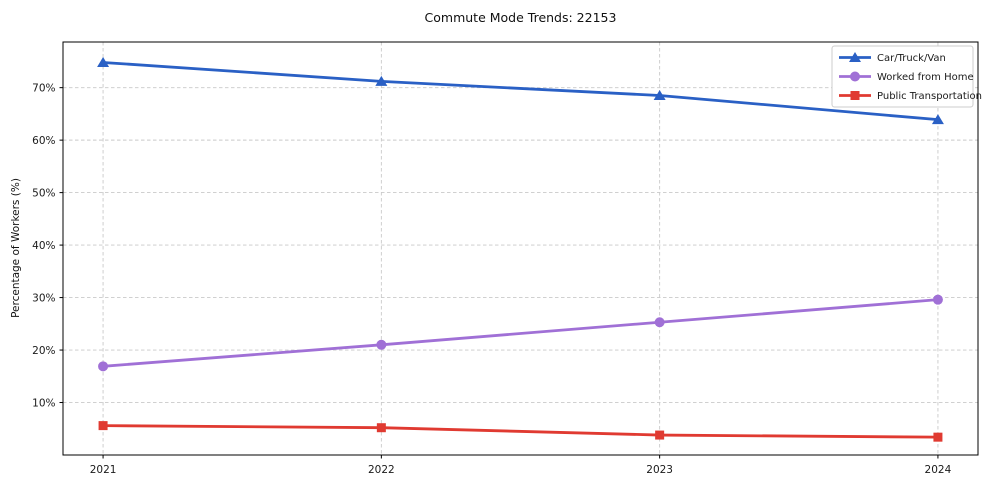 This screenshot has width=990, height=490. Describe the element at coordinates (855, 57) in the screenshot. I see `legend-marker-triangle-icon` at that location.